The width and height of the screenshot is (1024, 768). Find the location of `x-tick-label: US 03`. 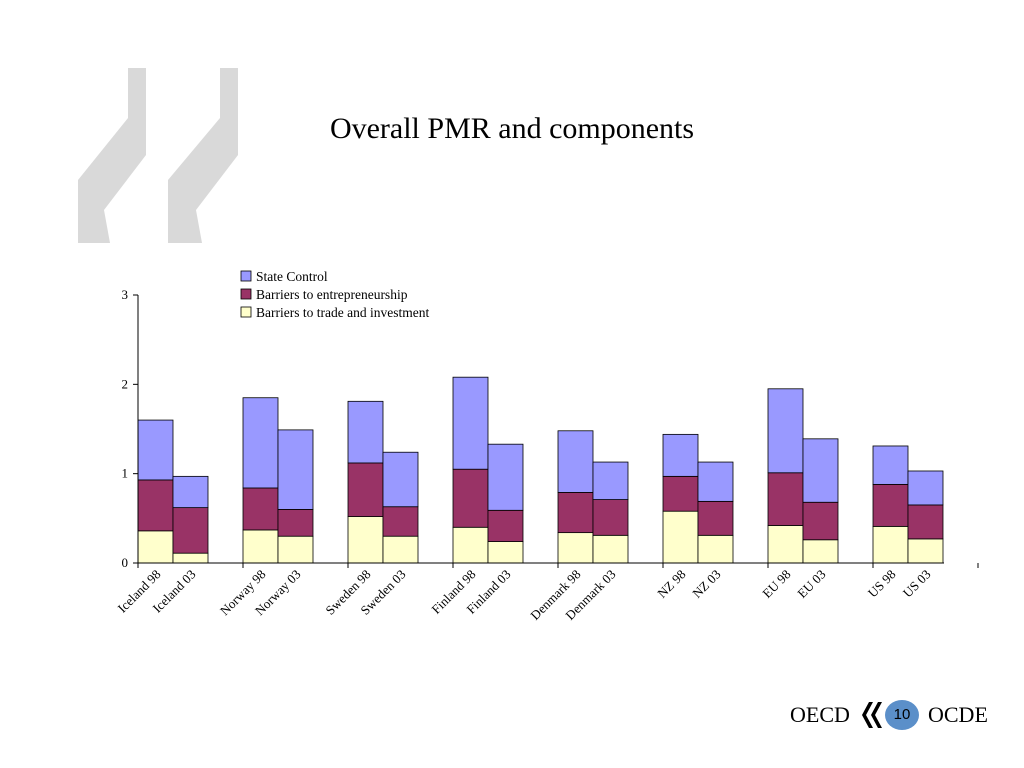

x-tick-label: US 03 is located at coordinates (917, 584).